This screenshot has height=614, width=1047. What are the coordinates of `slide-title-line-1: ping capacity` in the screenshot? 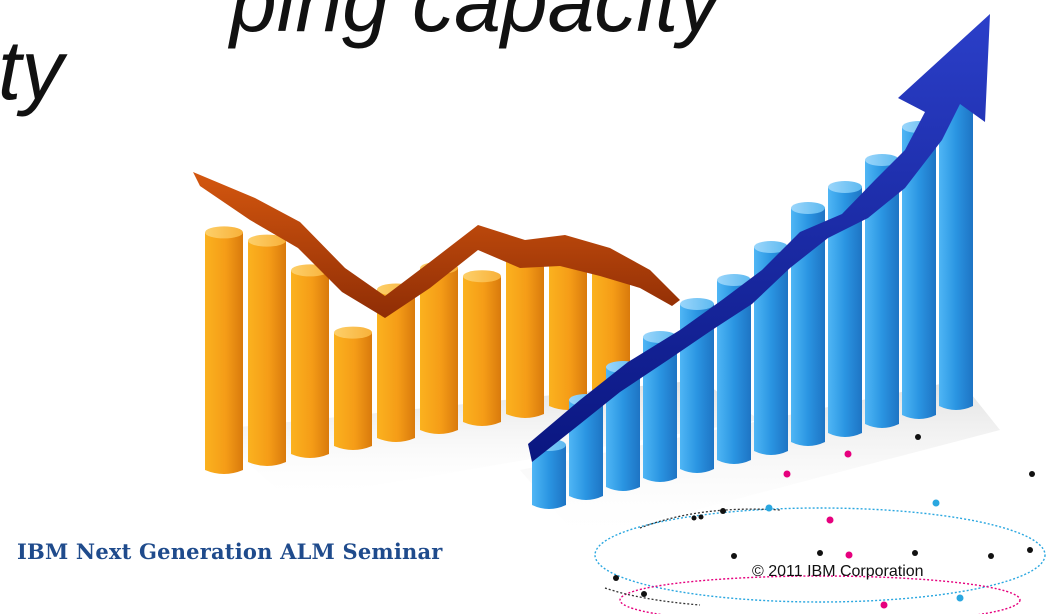 It's located at (475, 24).